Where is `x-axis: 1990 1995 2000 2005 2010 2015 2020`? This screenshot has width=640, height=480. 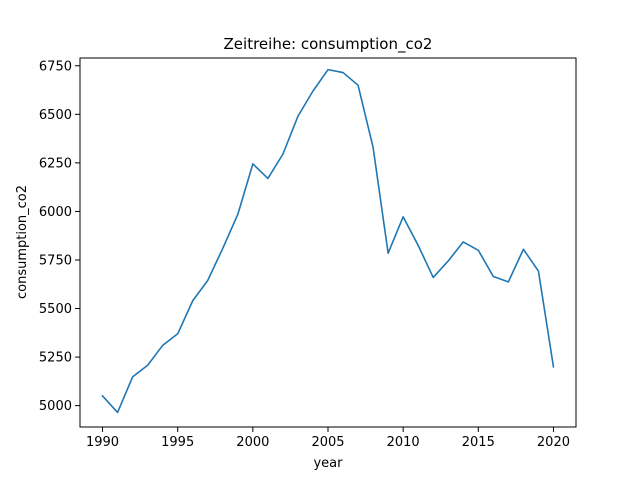
x-axis: 1990 1995 2000 2005 2010 2015 2020 is located at coordinates (328, 438).